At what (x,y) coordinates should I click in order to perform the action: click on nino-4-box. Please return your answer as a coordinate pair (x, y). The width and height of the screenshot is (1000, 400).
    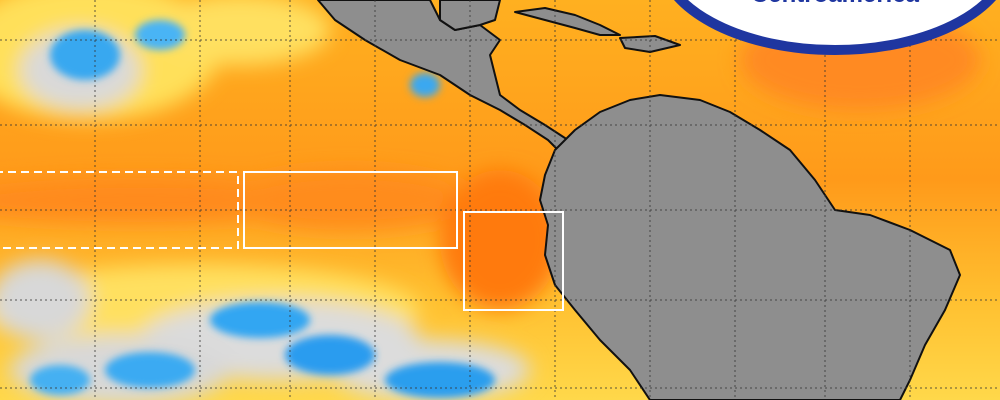
    Looking at the image, I should click on (119, 210).